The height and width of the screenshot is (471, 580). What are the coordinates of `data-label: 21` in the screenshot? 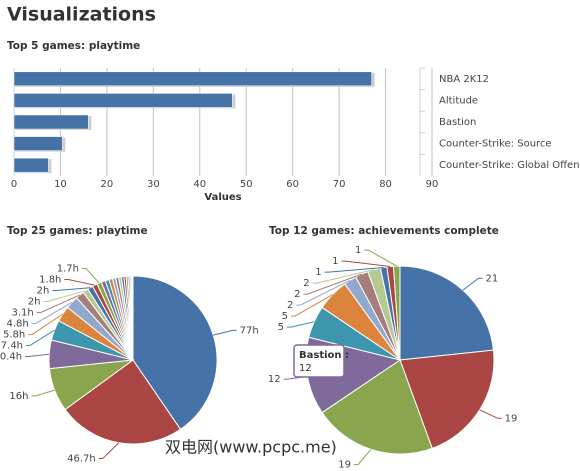 It's located at (492, 278).